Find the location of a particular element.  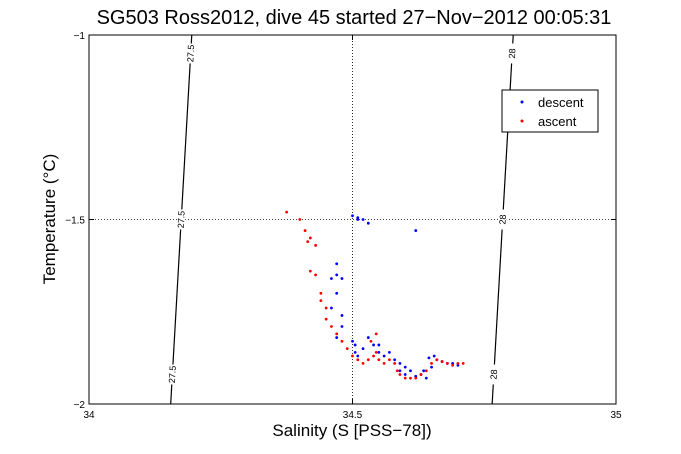

contour-label-1-0: 28 is located at coordinates (494, 374).